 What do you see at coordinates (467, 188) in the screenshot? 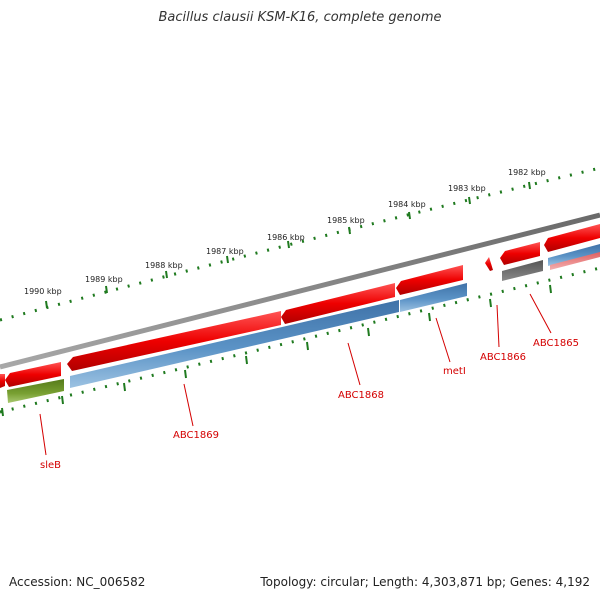
I see `scale-label-1983: 1983 kbp` at bounding box center [467, 188].